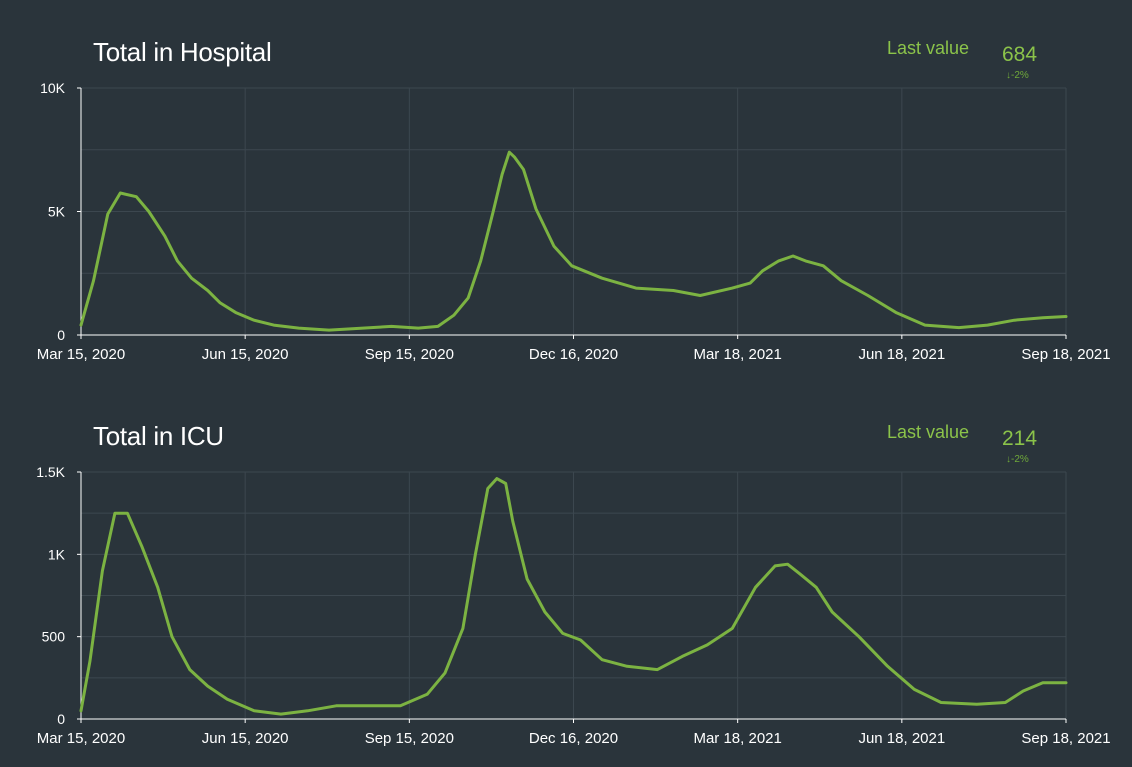 This screenshot has height=767, width=1132. Describe the element at coordinates (54, 637) in the screenshot. I see `y-tick-label: 500` at that location.